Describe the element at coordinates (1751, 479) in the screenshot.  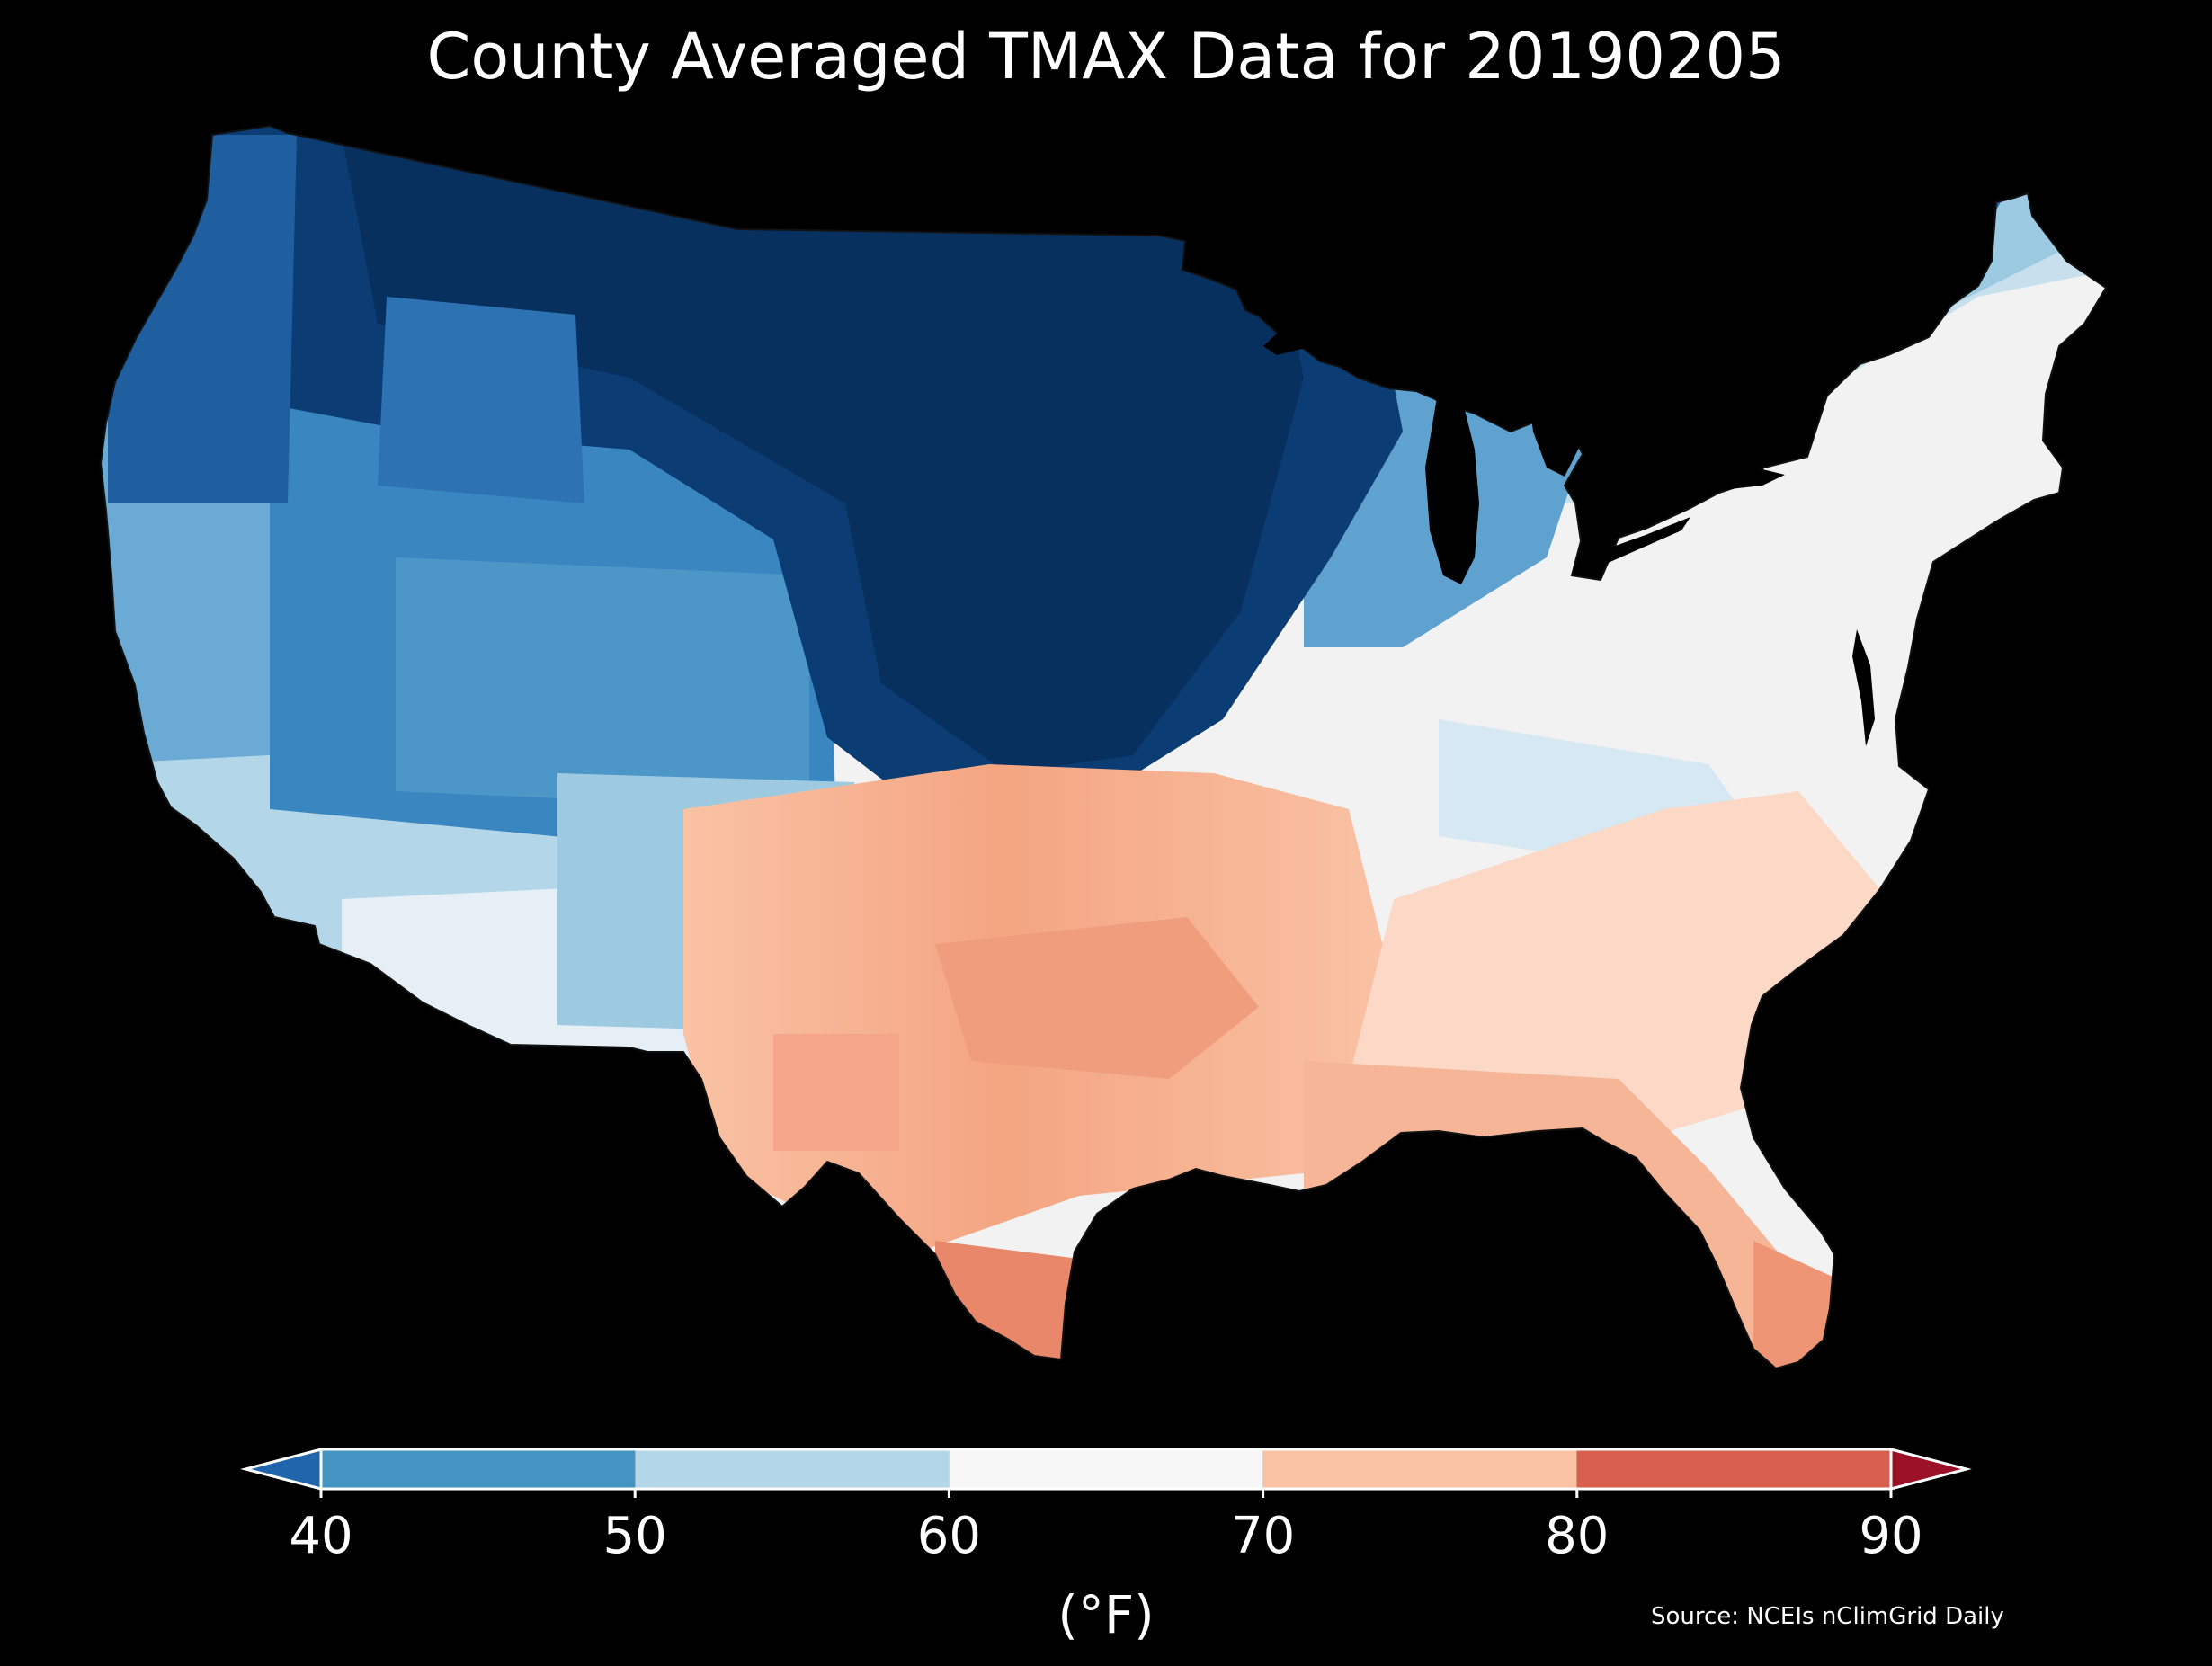
I see `lake-ontario` at that location.